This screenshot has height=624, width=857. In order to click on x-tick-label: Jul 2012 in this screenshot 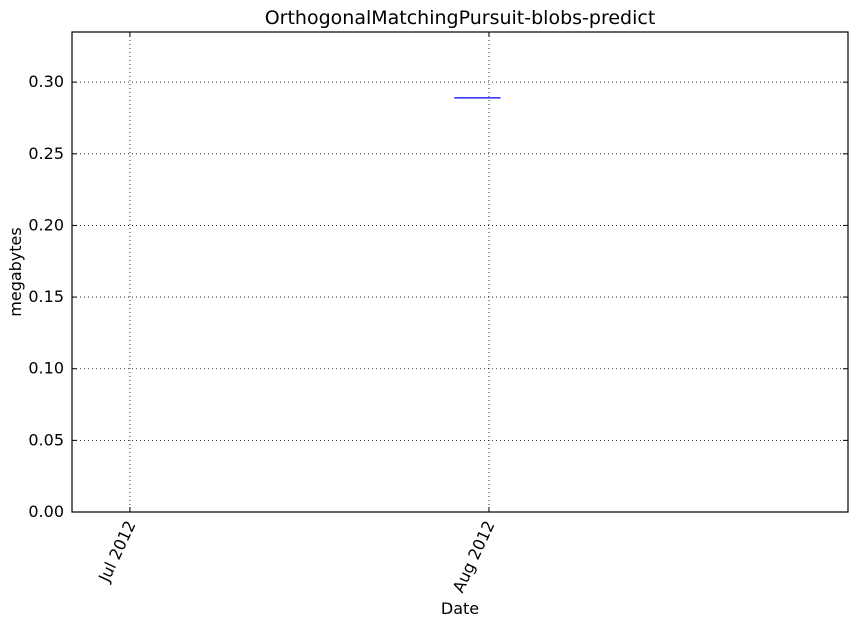, I will do `click(116, 552)`.